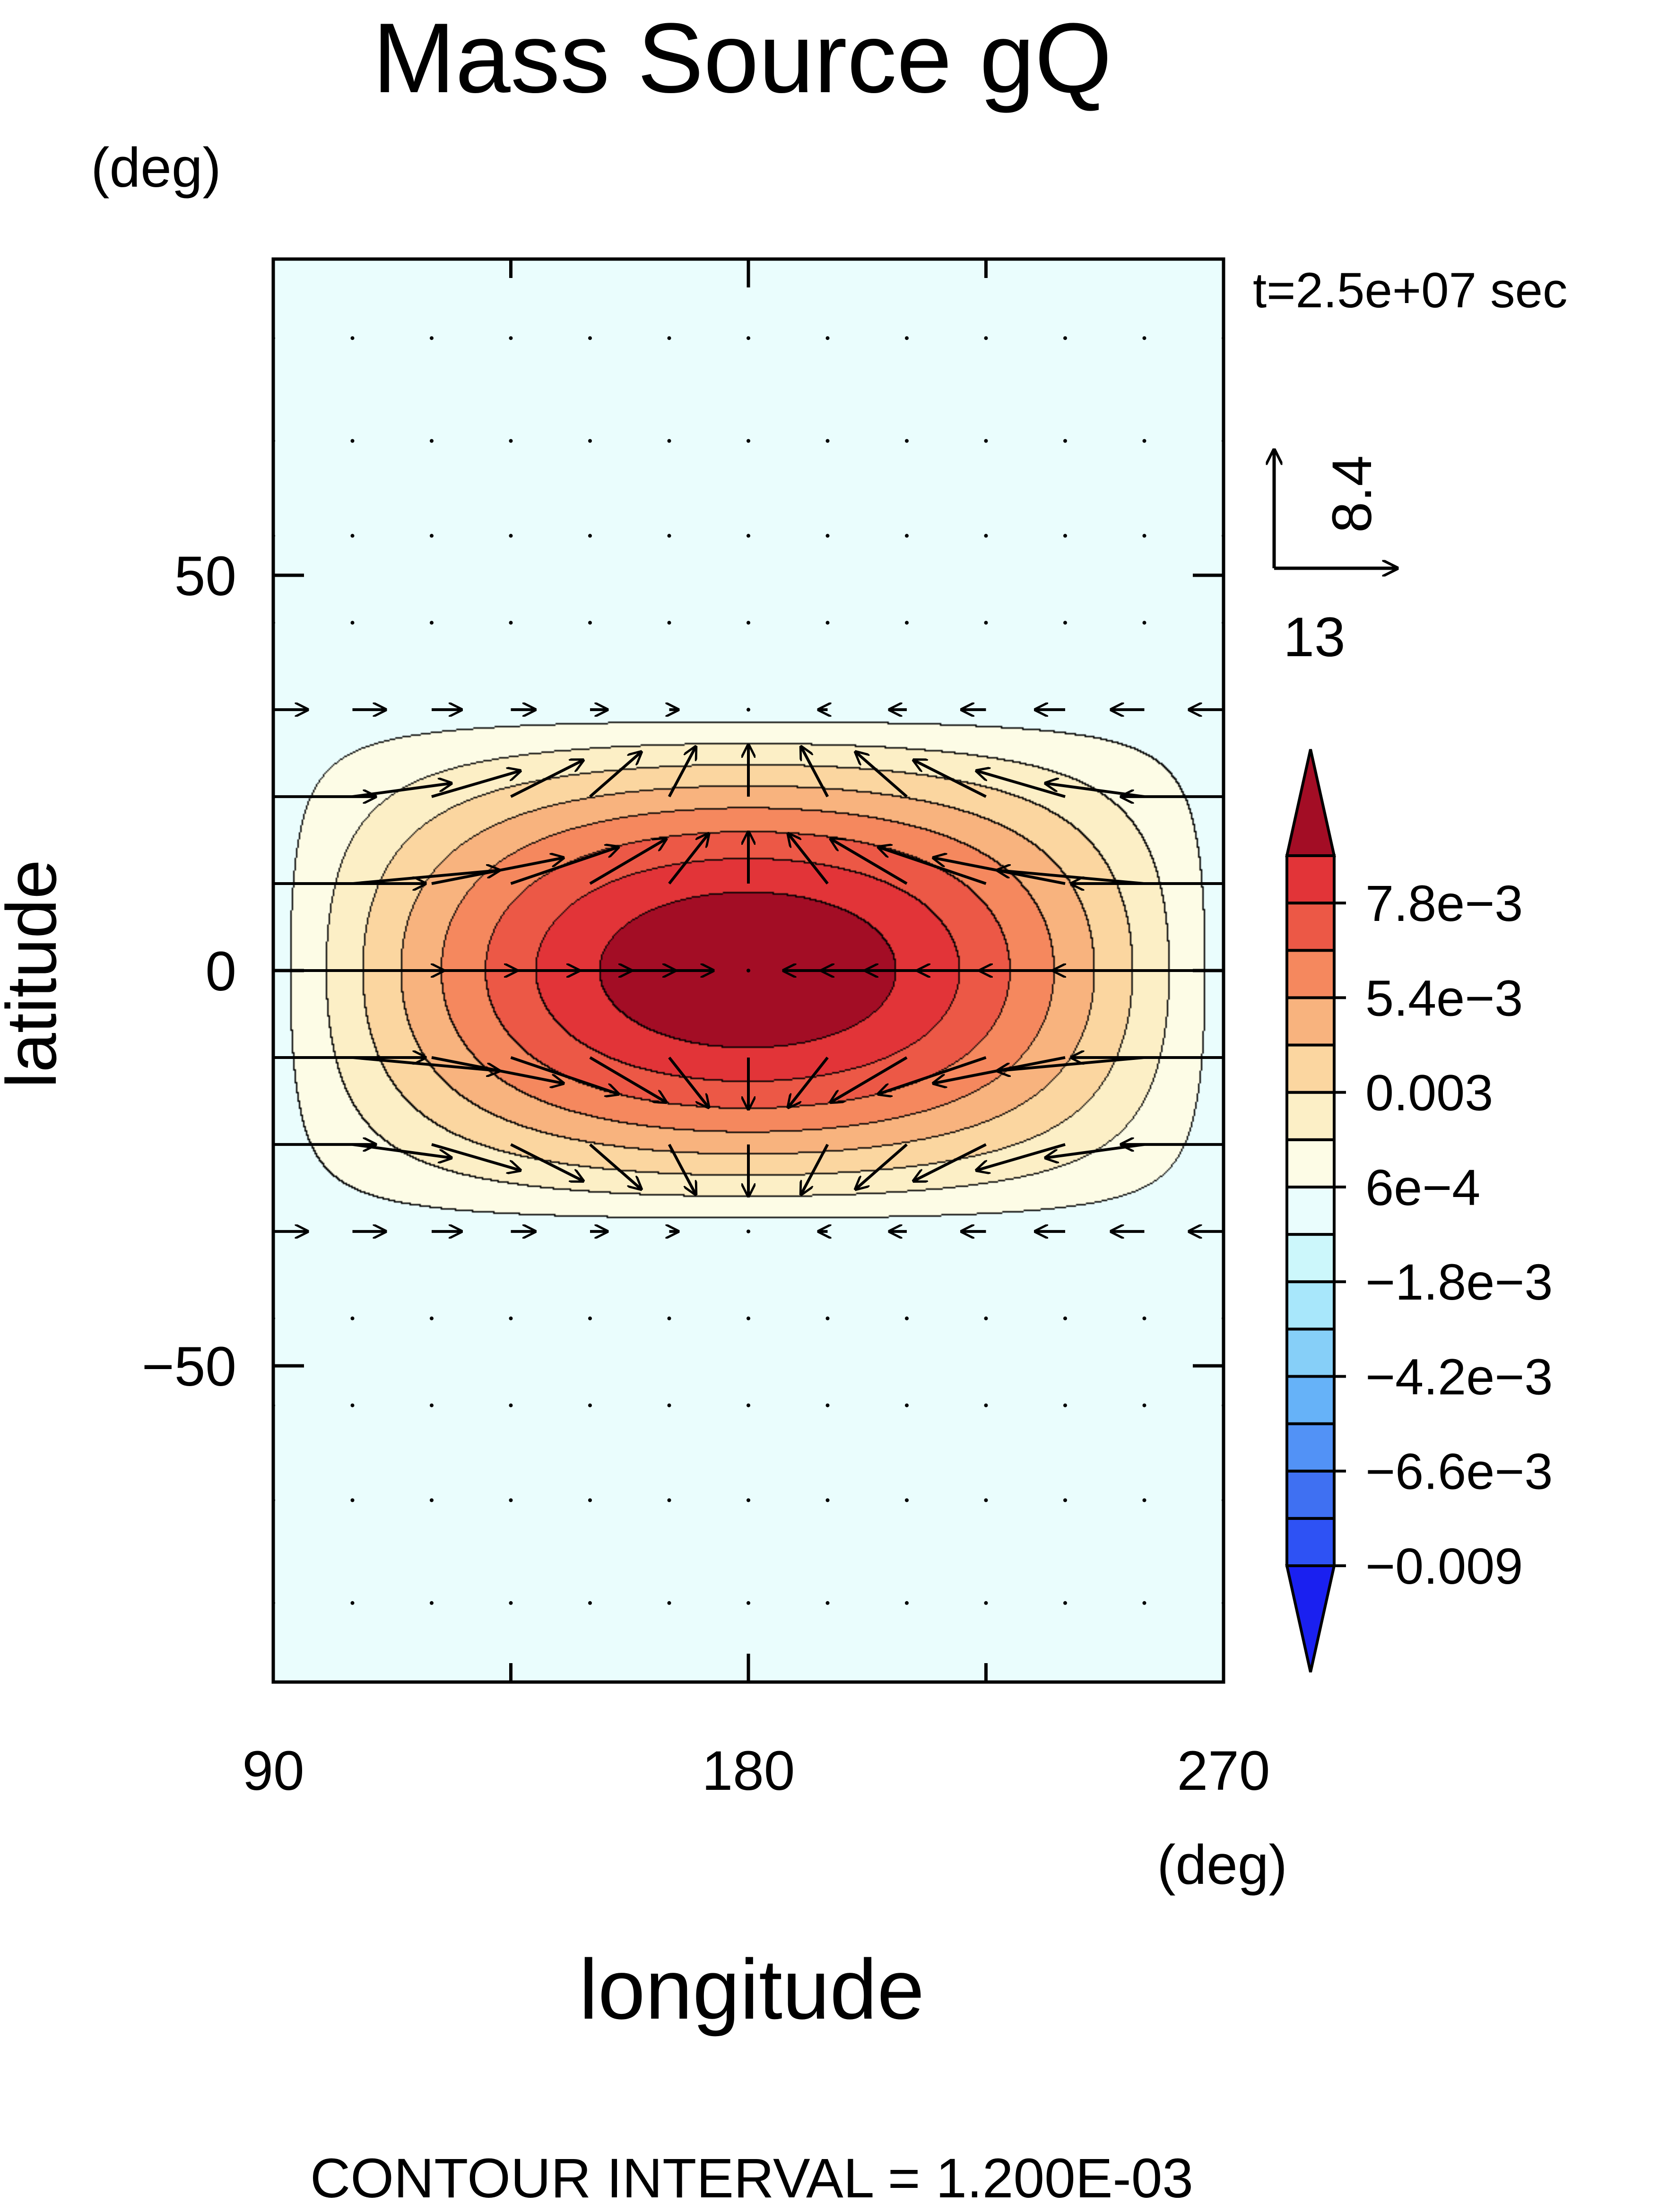  I want to click on y-tick-label: 50, so click(205, 576).